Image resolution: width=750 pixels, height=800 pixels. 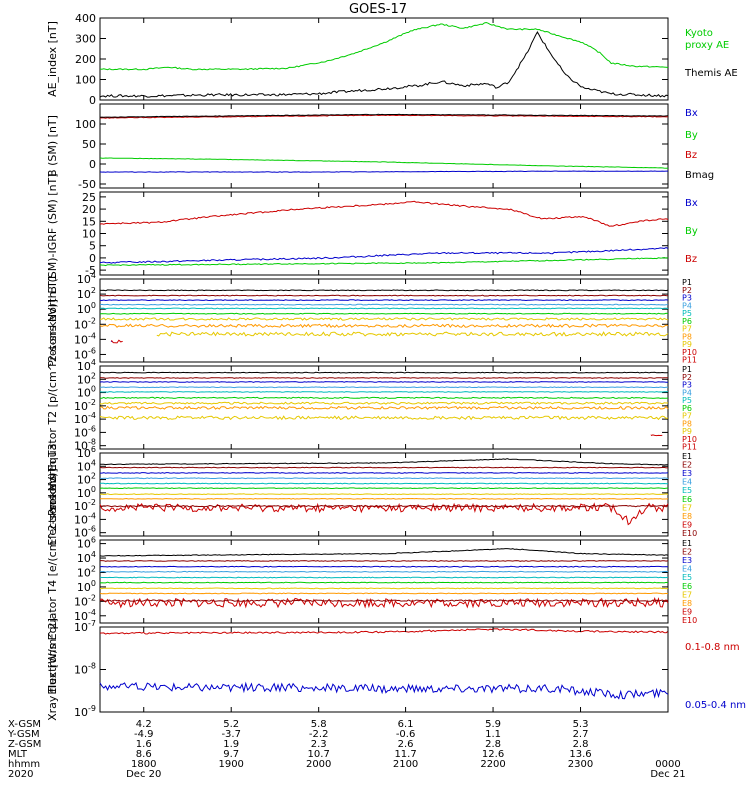 I want to click on series-line-p4, so click(x=384, y=387).